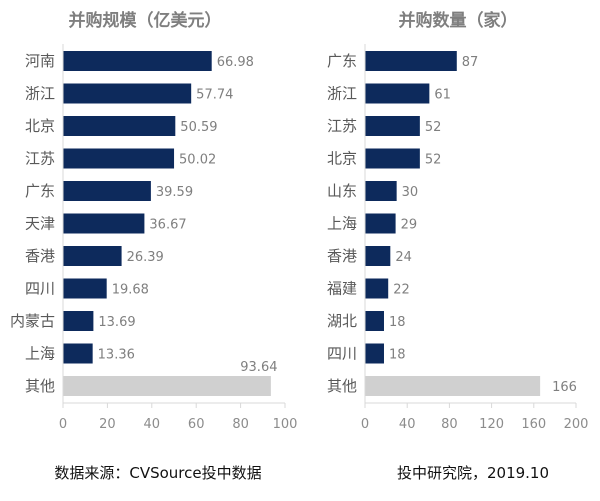 Image resolution: width=600 pixels, height=501 pixels. What do you see at coordinates (198, 127) in the screenshot?
I see `left-data-label: 50.59` at bounding box center [198, 127].